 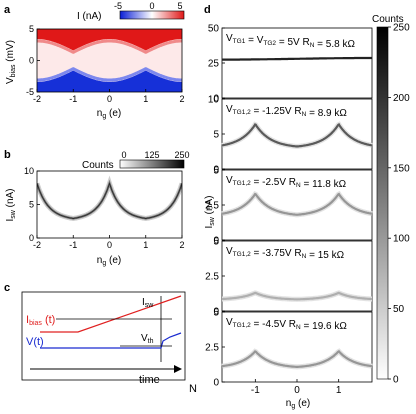 I want to click on subpanel-annotation: VTG1,2 = -3.75V RN = 15 kΩ, so click(x=285, y=253).